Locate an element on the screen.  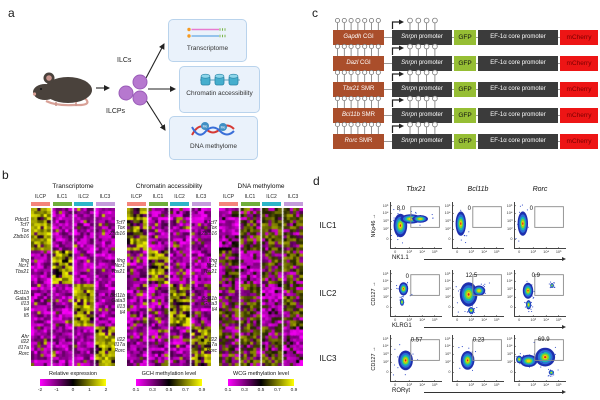
flow-plot: 0 is located at coordinates (540, 225).